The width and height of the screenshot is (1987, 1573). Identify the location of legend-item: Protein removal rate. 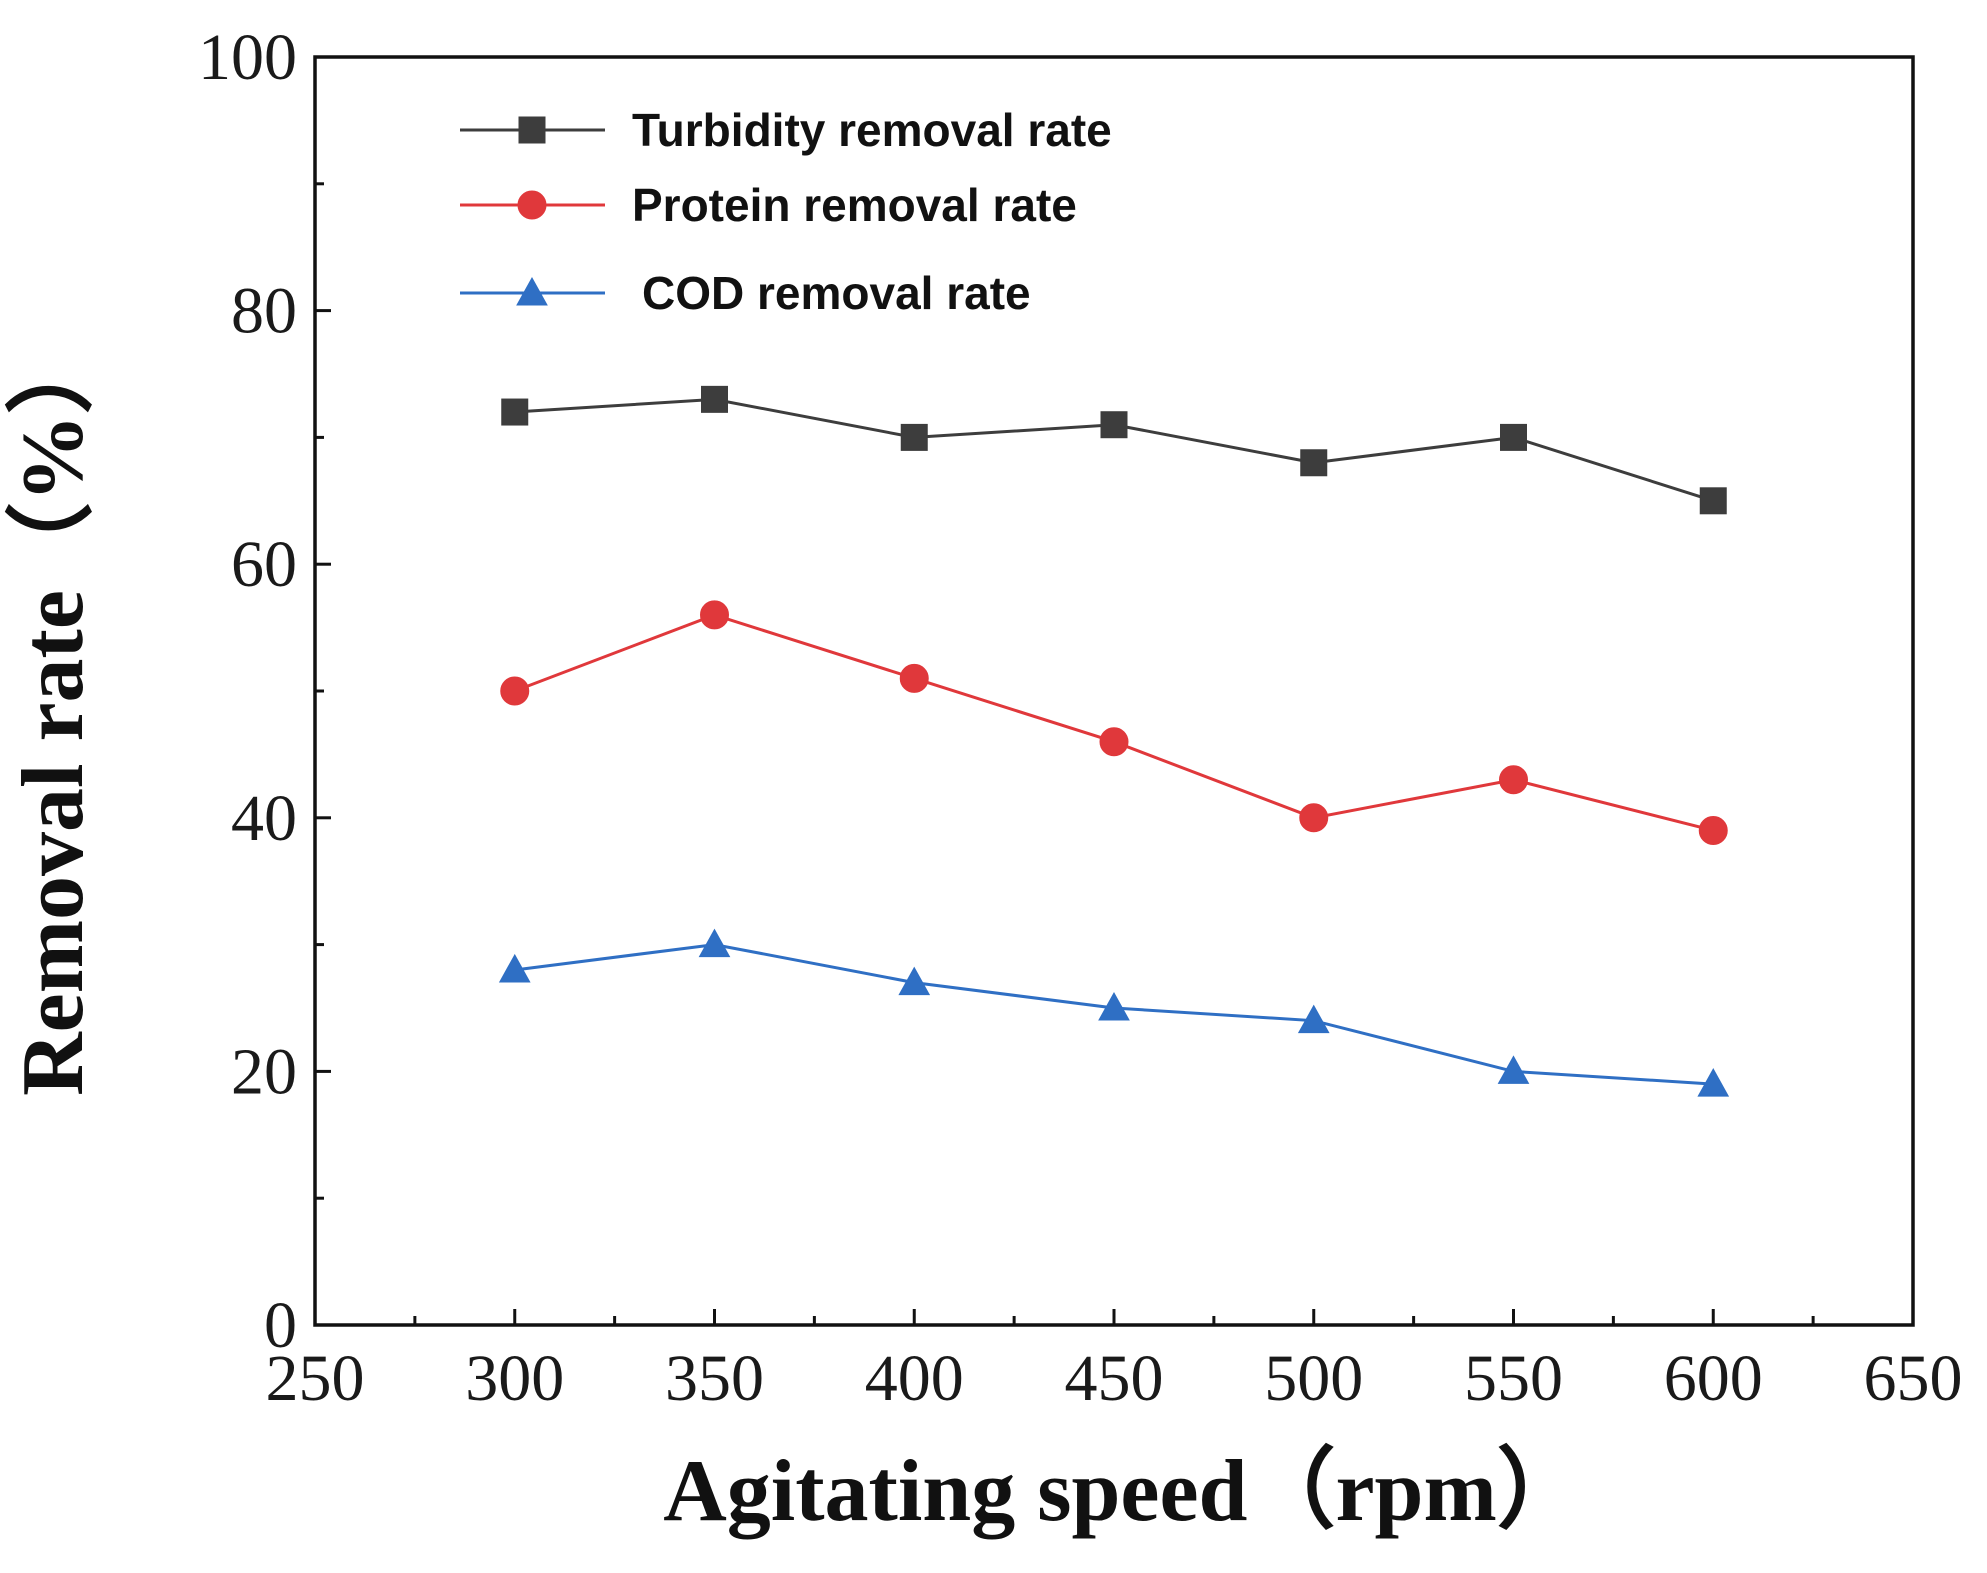
(768, 205).